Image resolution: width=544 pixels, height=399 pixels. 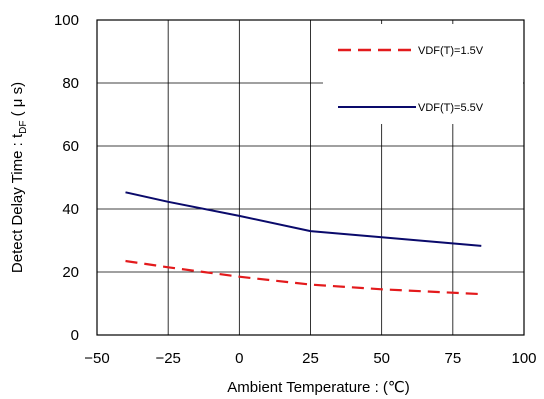 What do you see at coordinates (23, 127) in the screenshot?
I see `y-axis-title-subscript: DF` at bounding box center [23, 127].